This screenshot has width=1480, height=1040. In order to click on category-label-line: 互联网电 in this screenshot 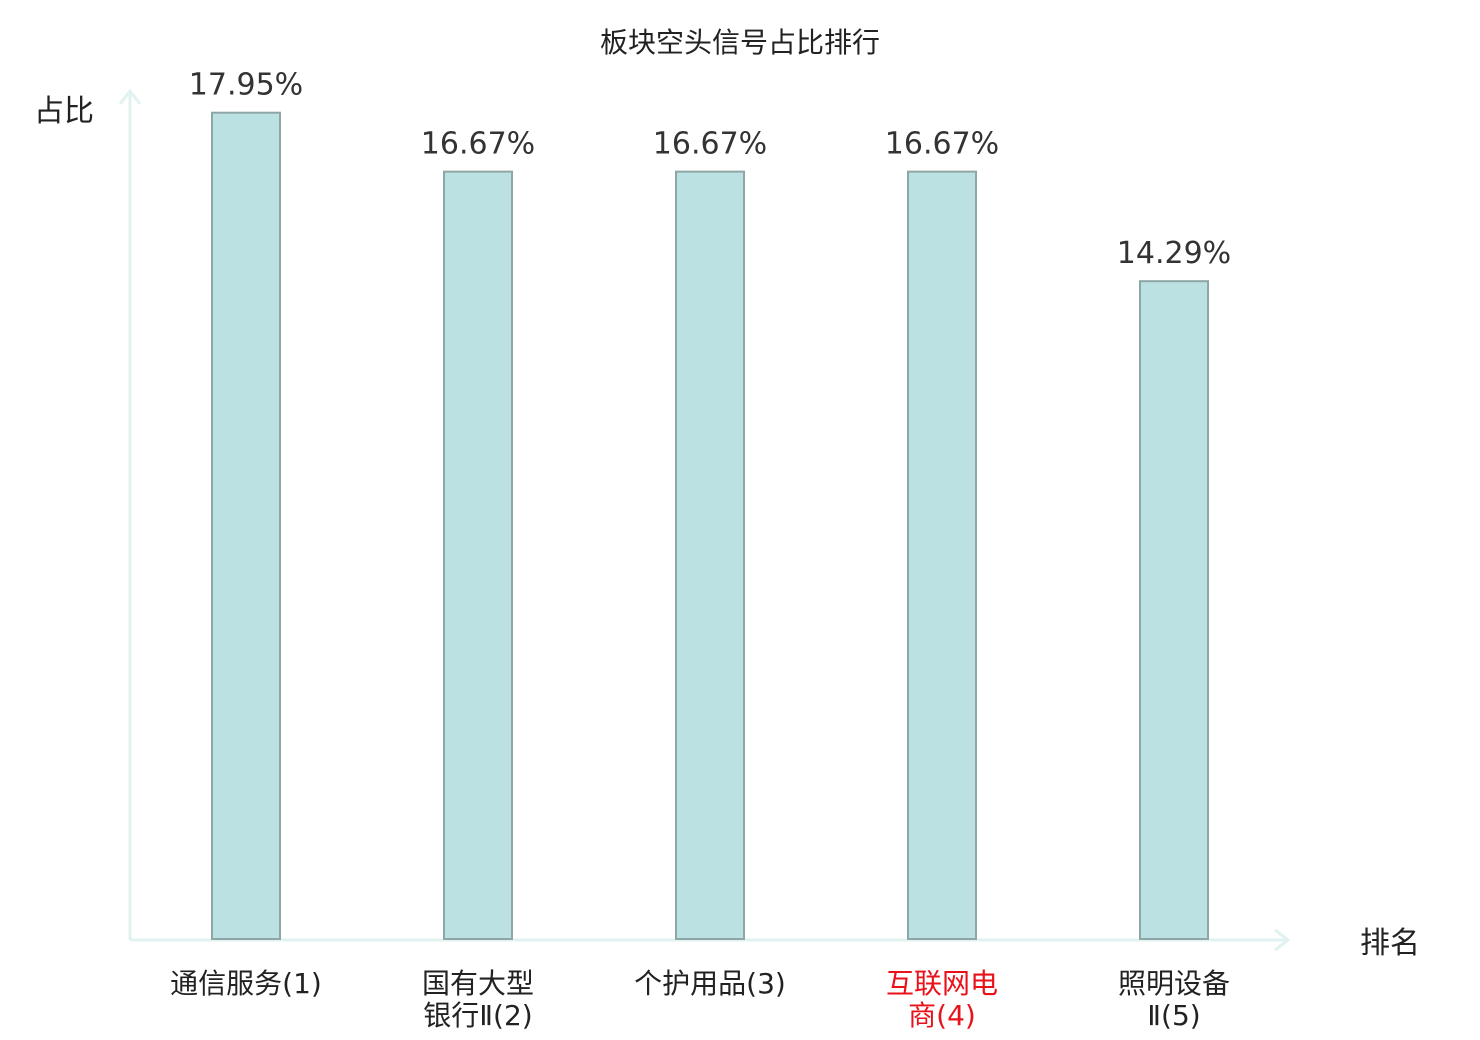, I will do `click(942, 983)`.